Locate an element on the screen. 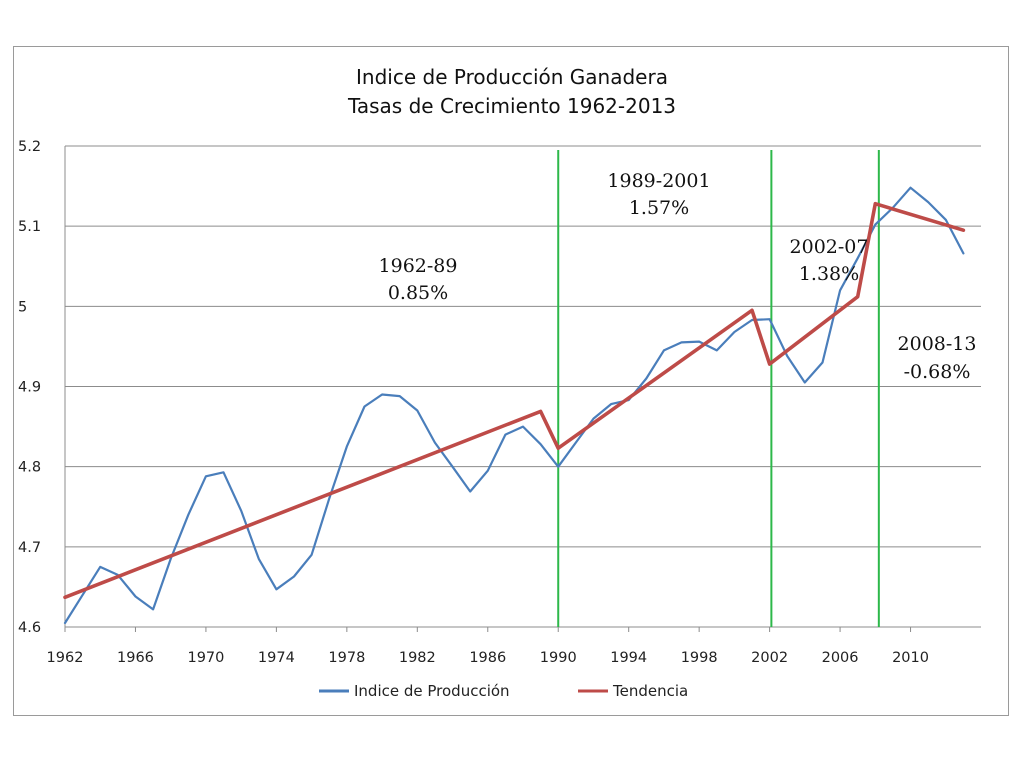 The height and width of the screenshot is (768, 1024). x-tick-label: 1990 is located at coordinates (558, 658).